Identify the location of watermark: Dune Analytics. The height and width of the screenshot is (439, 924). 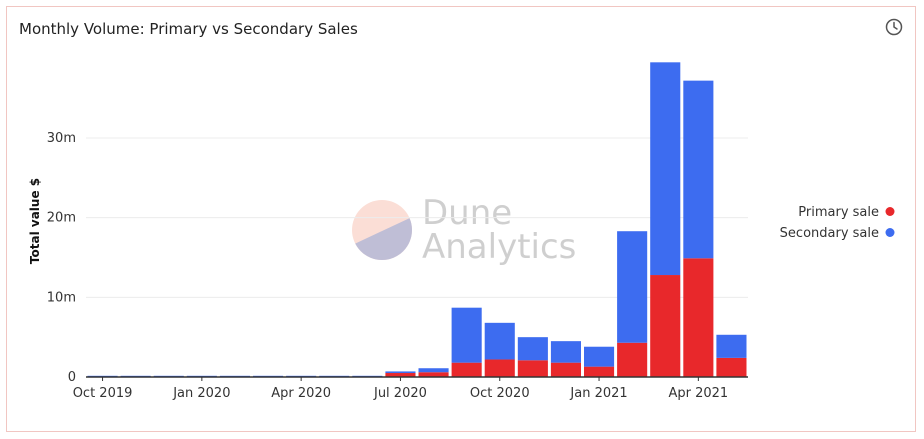
(464, 230).